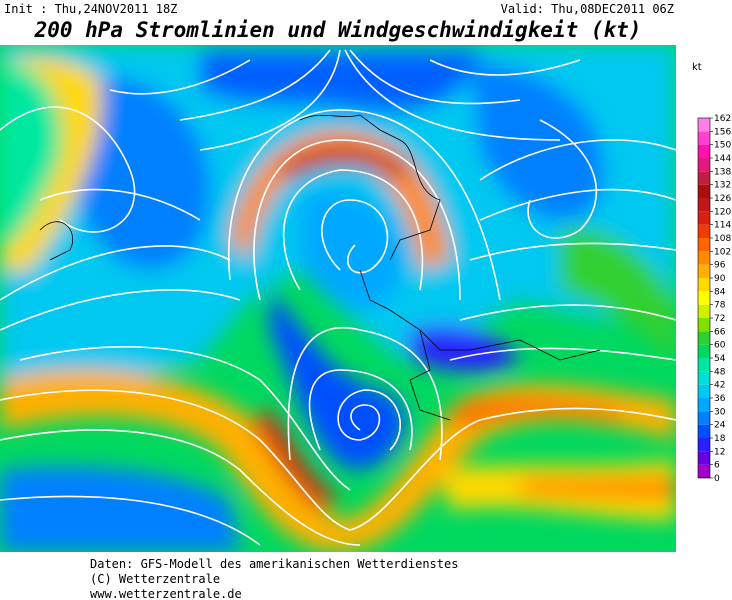  I want to click on colorbar-tick-label: 90, so click(720, 279).